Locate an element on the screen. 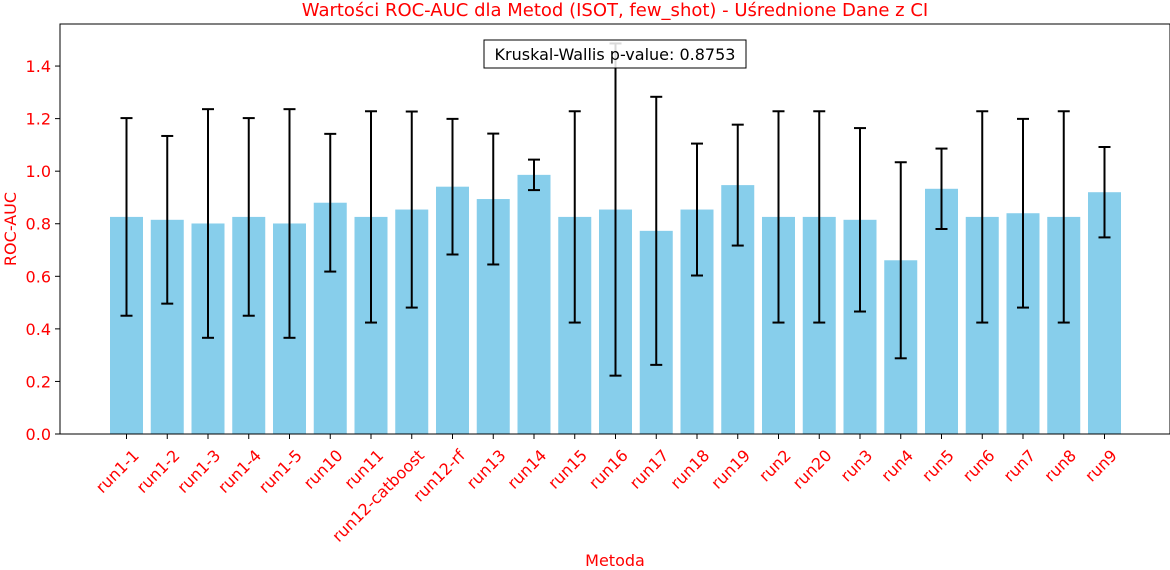 The width and height of the screenshot is (1170, 570). y-tick-label: 0.8 is located at coordinates (38, 224).